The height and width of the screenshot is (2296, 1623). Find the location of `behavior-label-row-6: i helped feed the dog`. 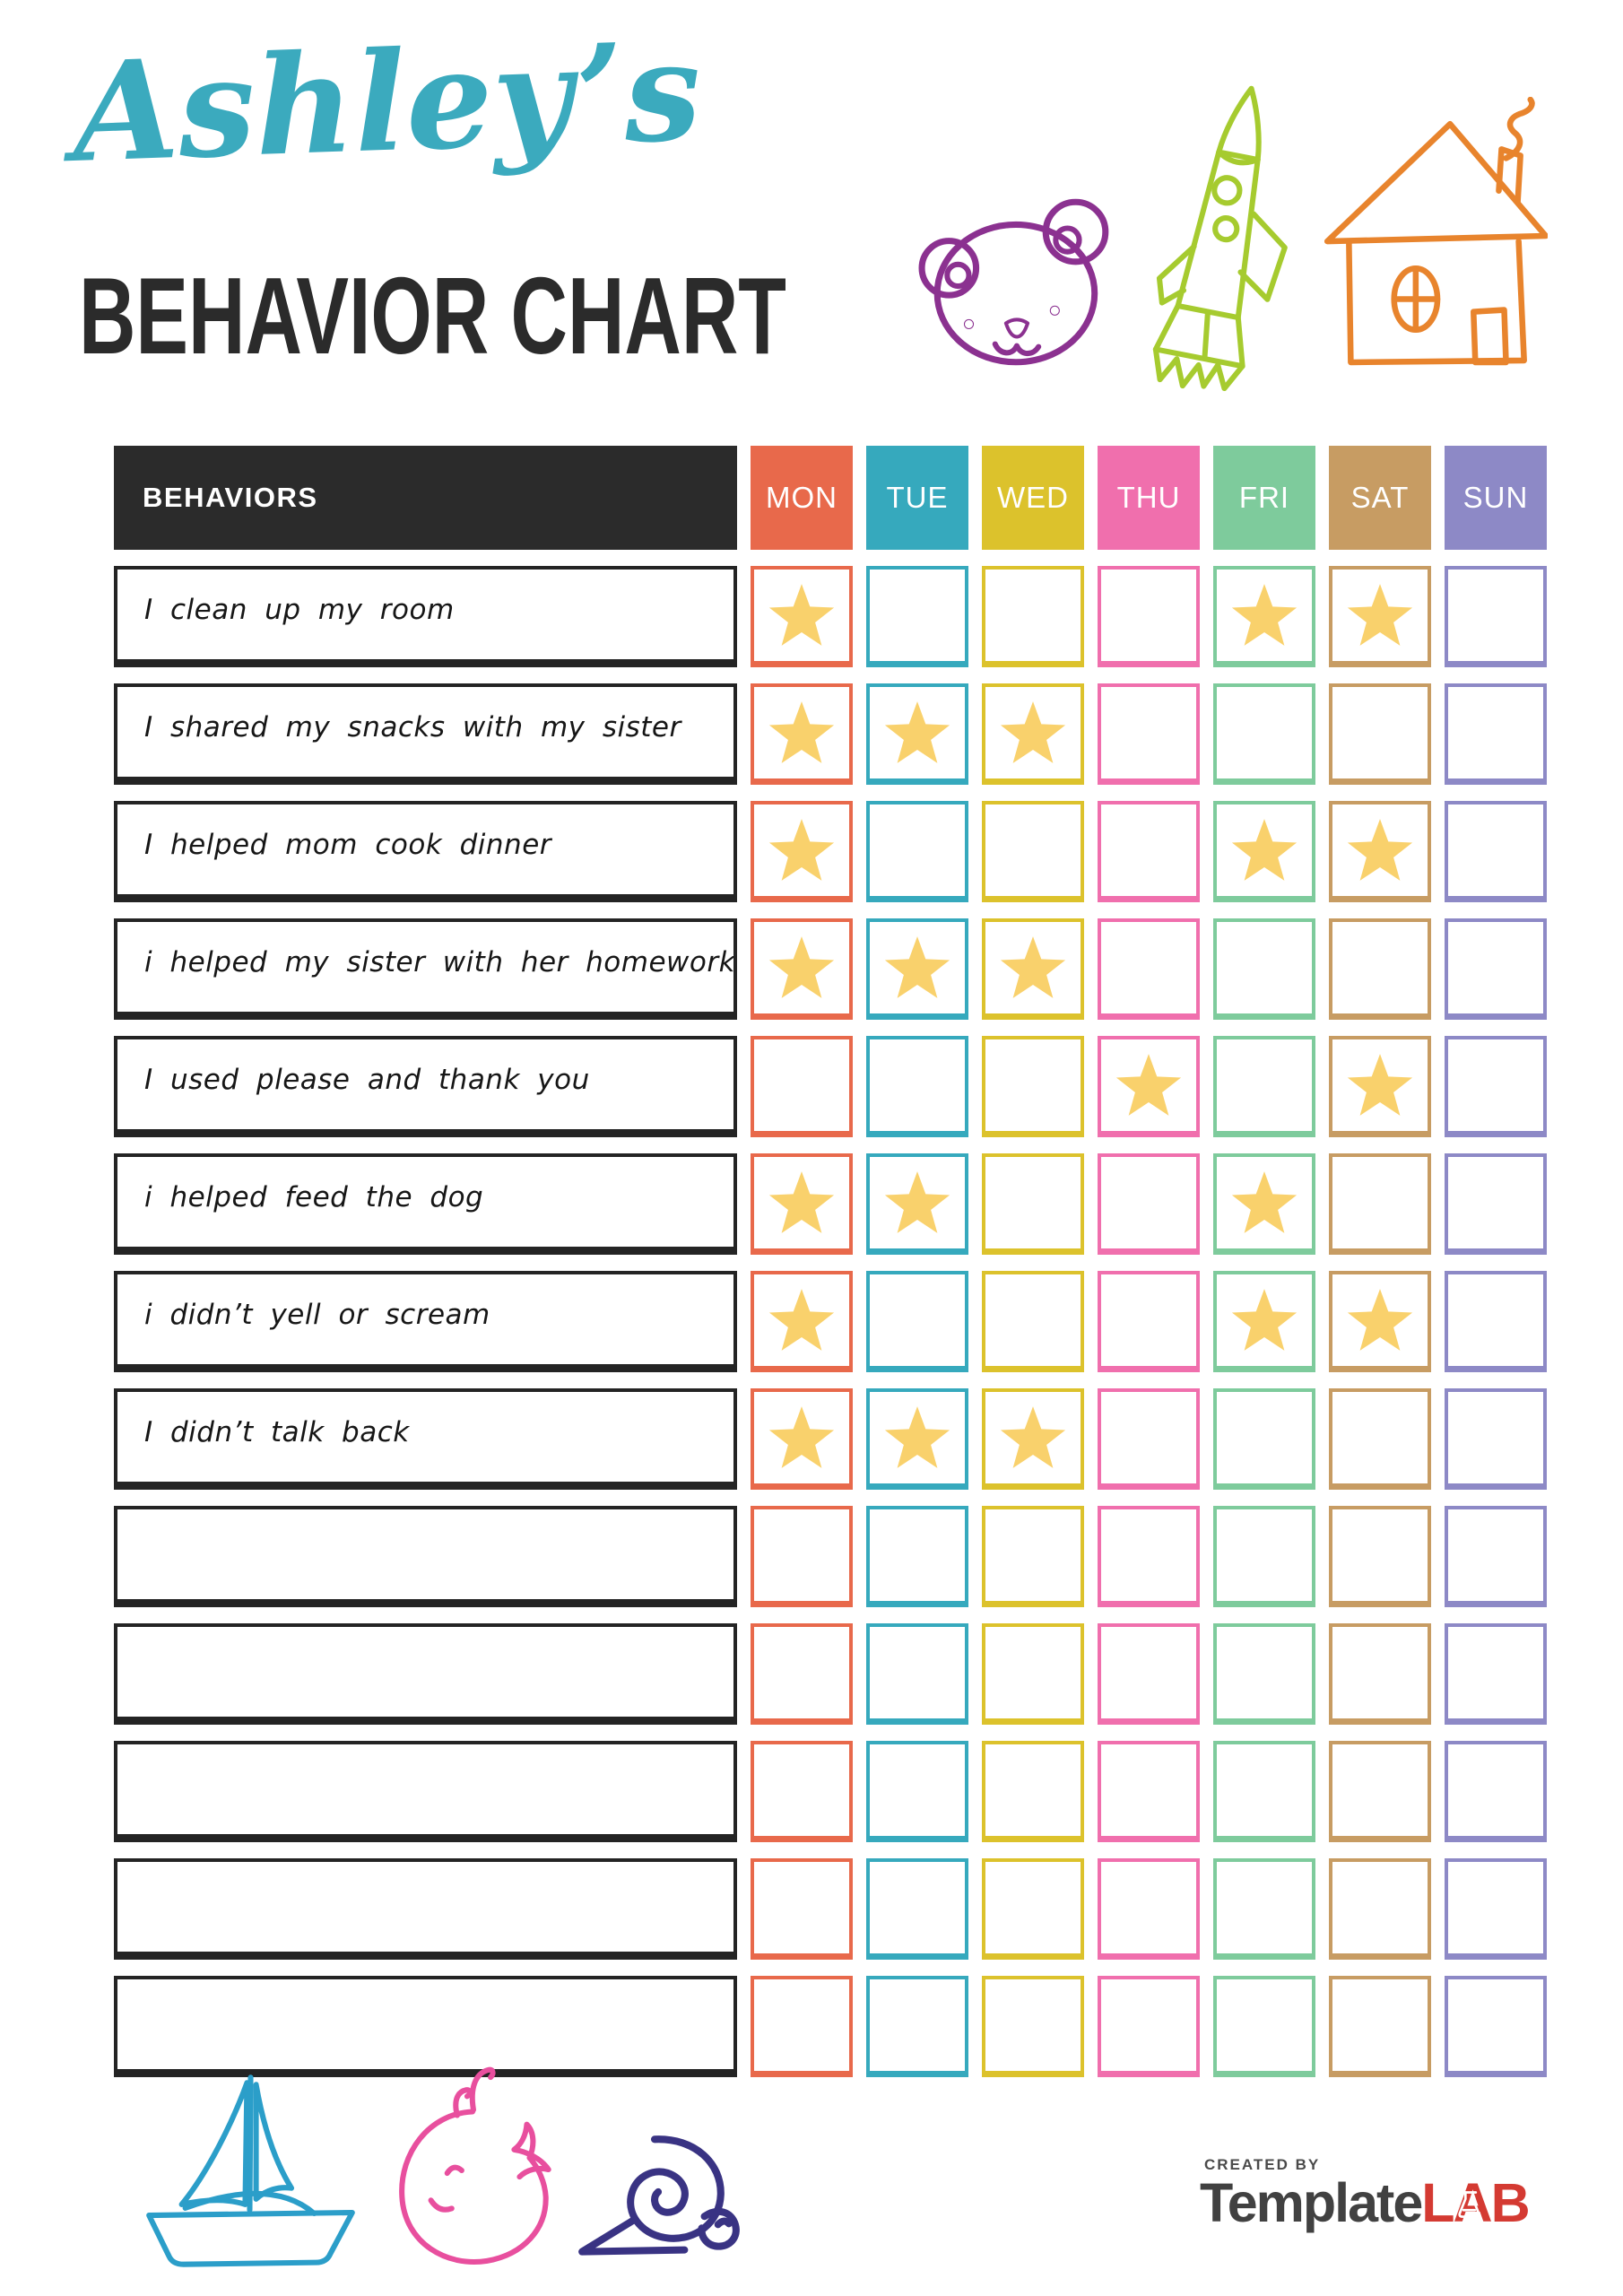

behavior-label-row-6: i helped feed the dog is located at coordinates (425, 1204).